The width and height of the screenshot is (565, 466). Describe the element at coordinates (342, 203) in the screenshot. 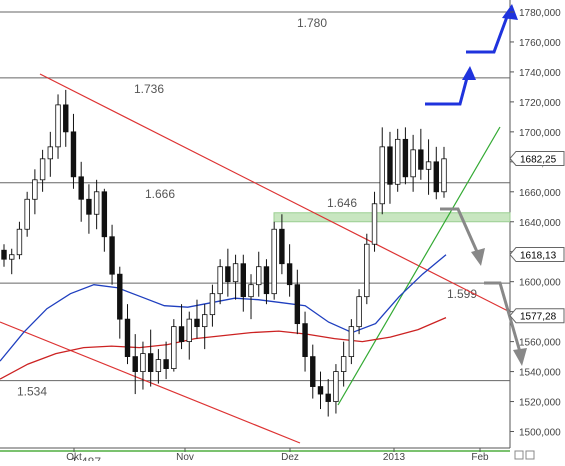

I see `zone-label: 1.646` at that location.